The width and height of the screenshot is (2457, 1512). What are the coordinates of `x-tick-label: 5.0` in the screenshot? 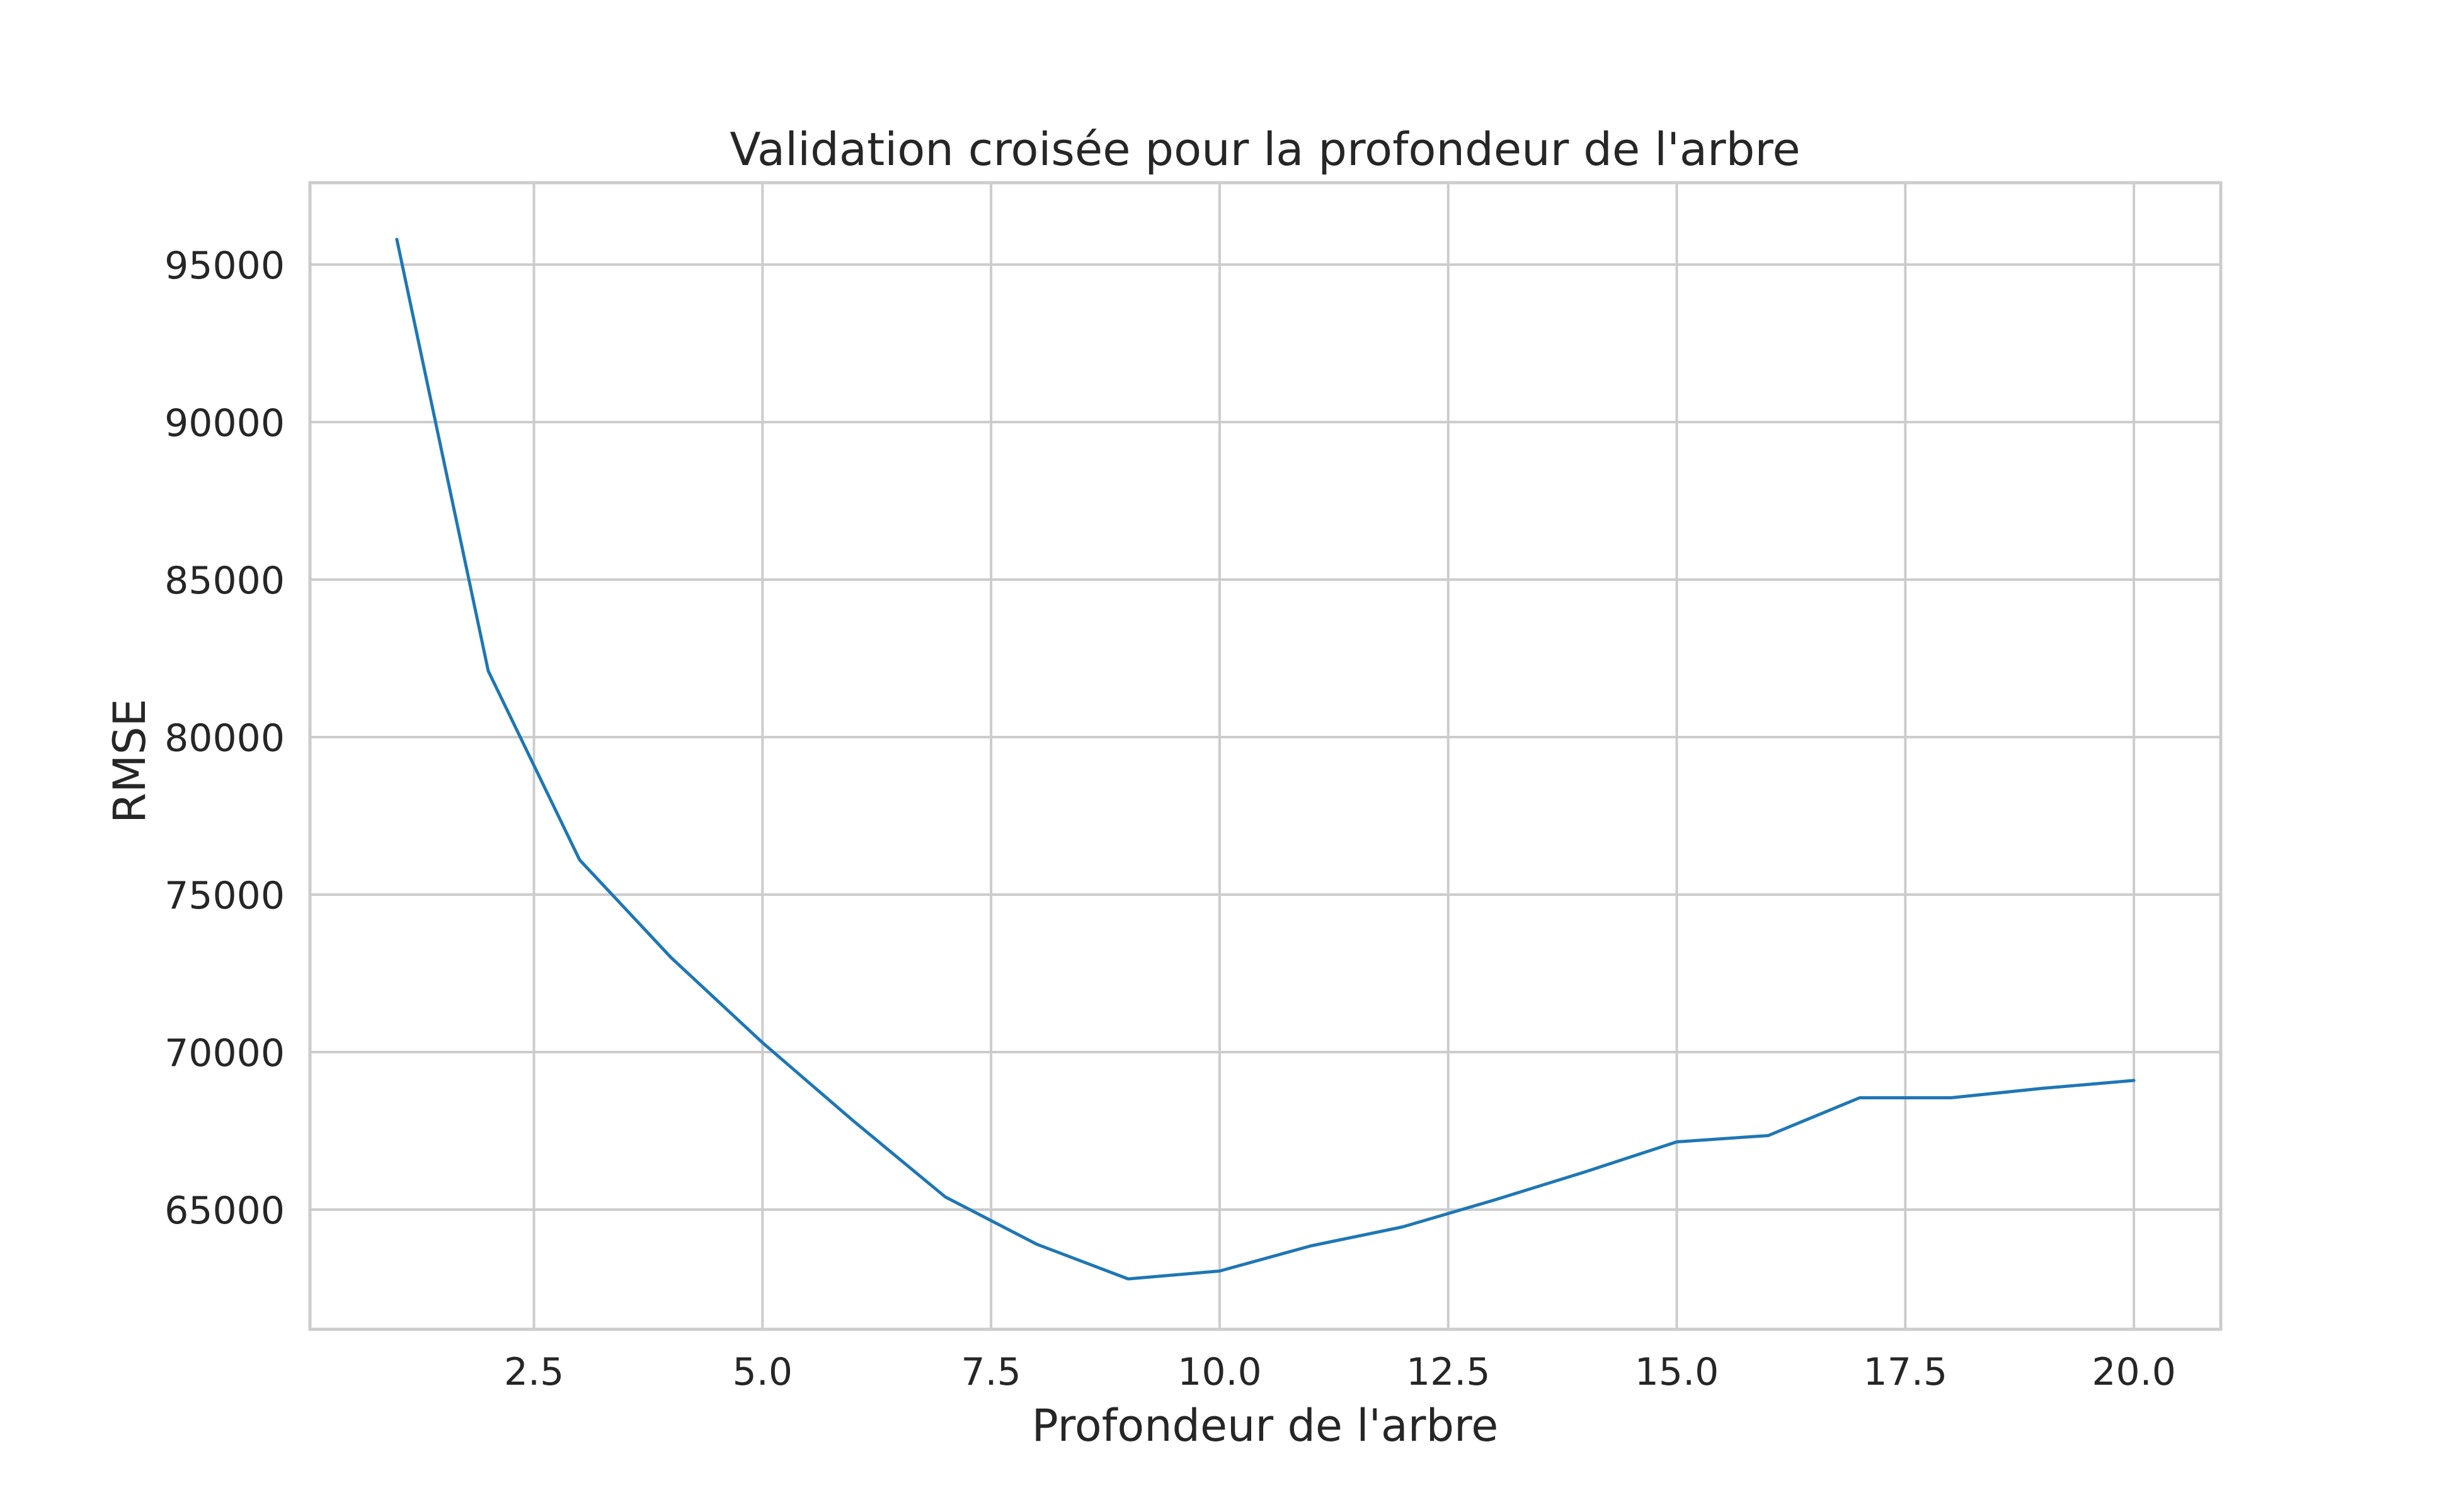 It's located at (763, 1372).